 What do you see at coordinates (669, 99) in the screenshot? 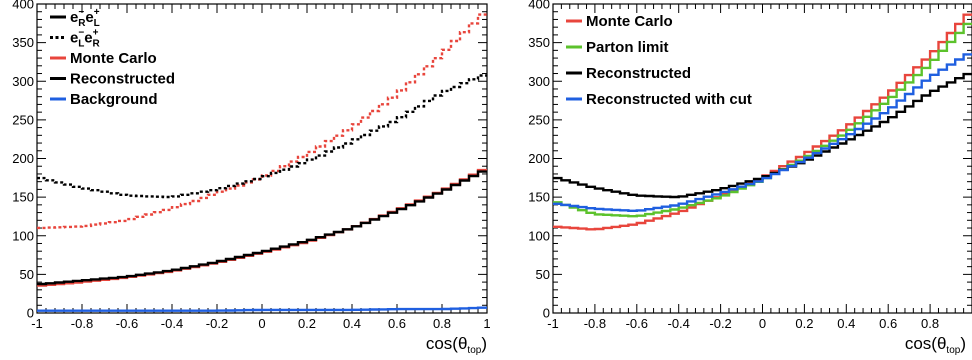
I see `legend-label: Reconstructed with cut` at bounding box center [669, 99].